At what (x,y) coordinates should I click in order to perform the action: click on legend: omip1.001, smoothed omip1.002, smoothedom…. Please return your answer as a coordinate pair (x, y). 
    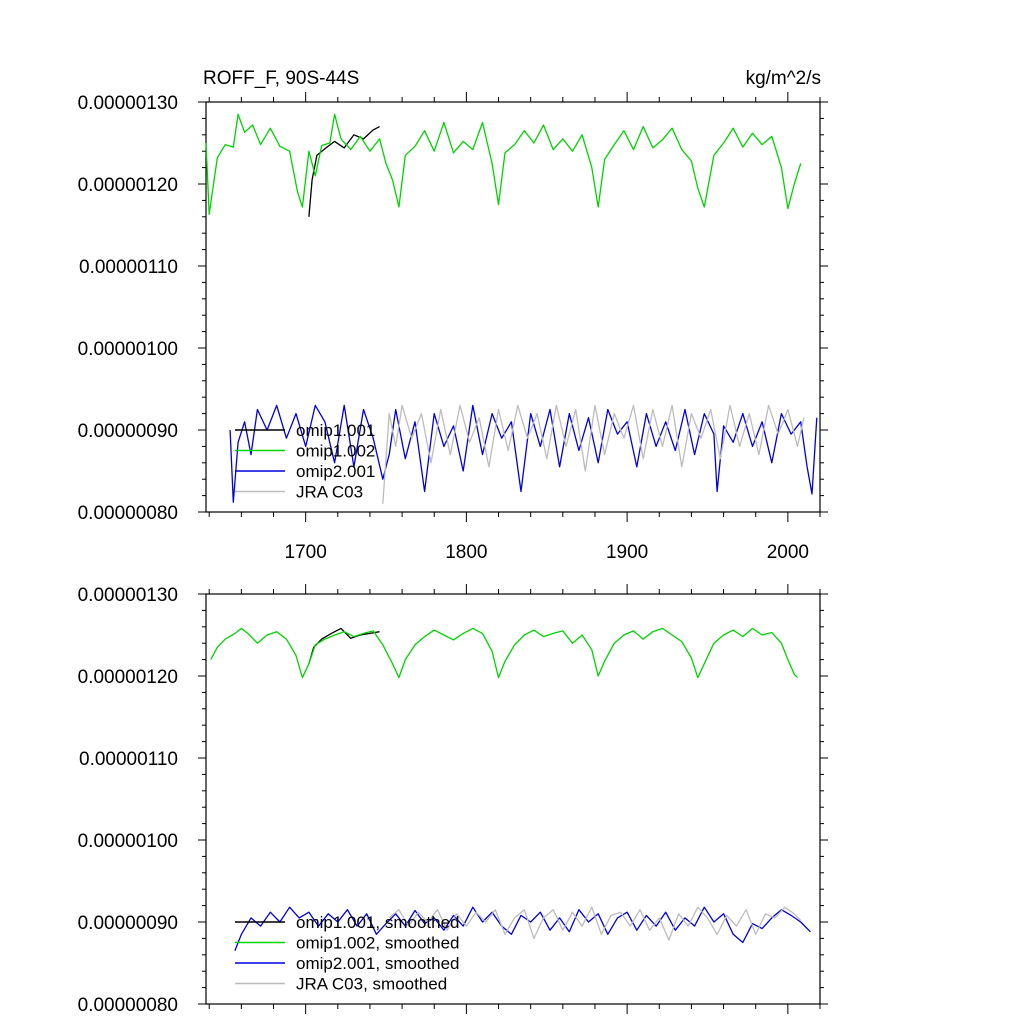
    Looking at the image, I should click on (347, 953).